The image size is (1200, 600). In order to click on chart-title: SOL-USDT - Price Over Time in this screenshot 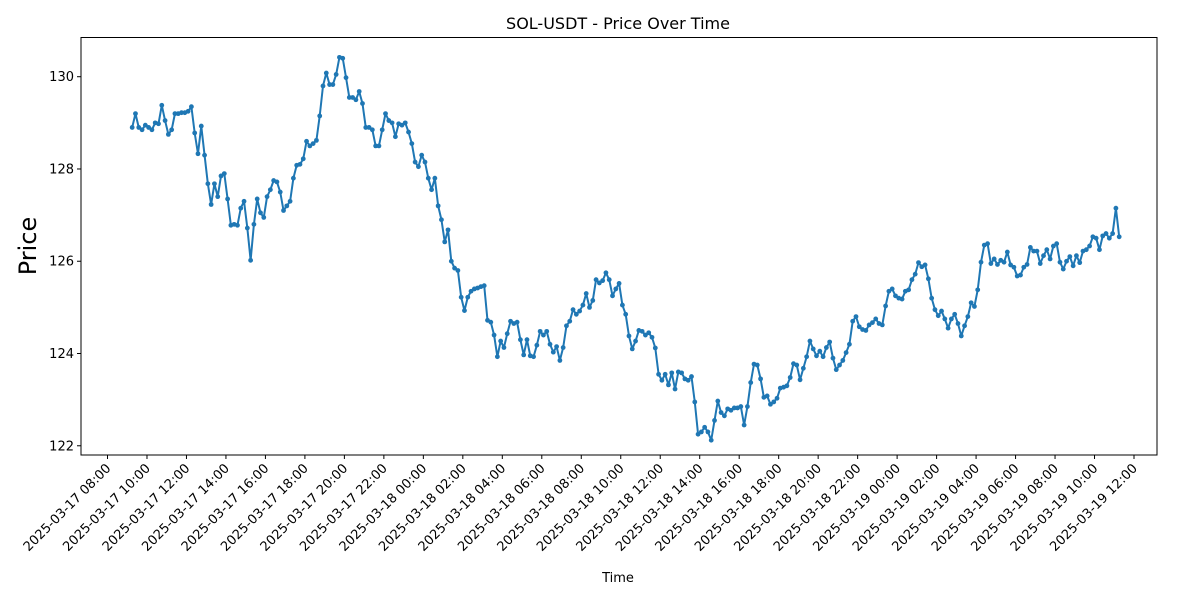, I will do `click(618, 23)`.